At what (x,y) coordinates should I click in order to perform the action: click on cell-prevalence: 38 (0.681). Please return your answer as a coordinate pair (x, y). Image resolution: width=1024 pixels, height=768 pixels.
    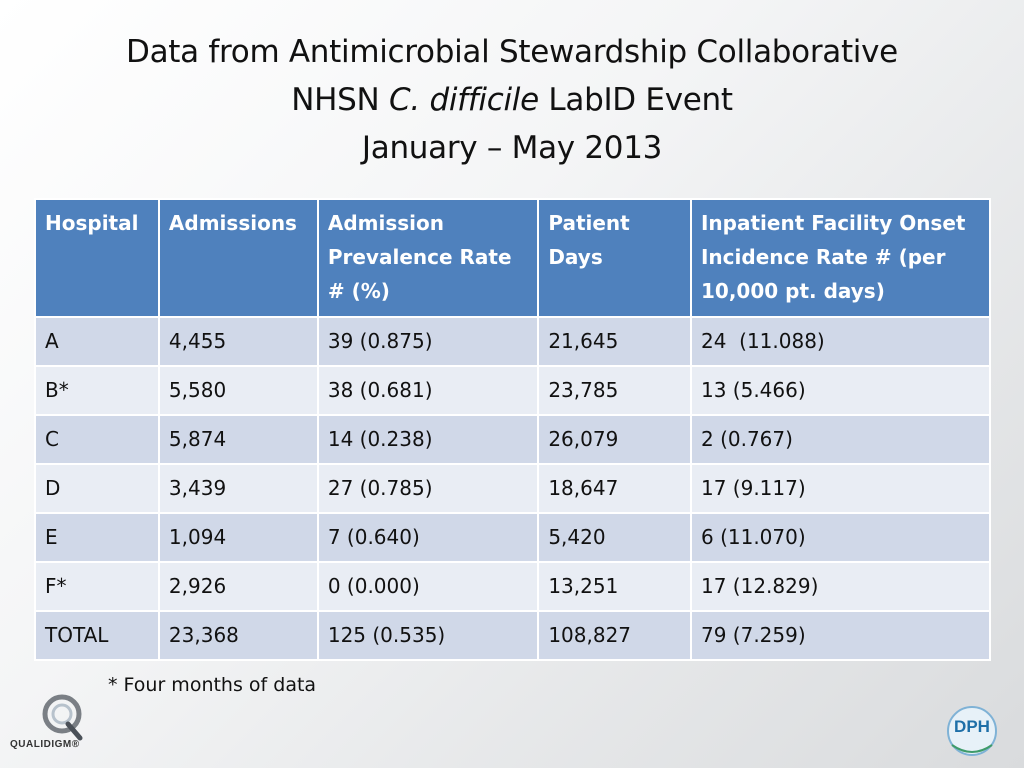
    Looking at the image, I should click on (428, 390).